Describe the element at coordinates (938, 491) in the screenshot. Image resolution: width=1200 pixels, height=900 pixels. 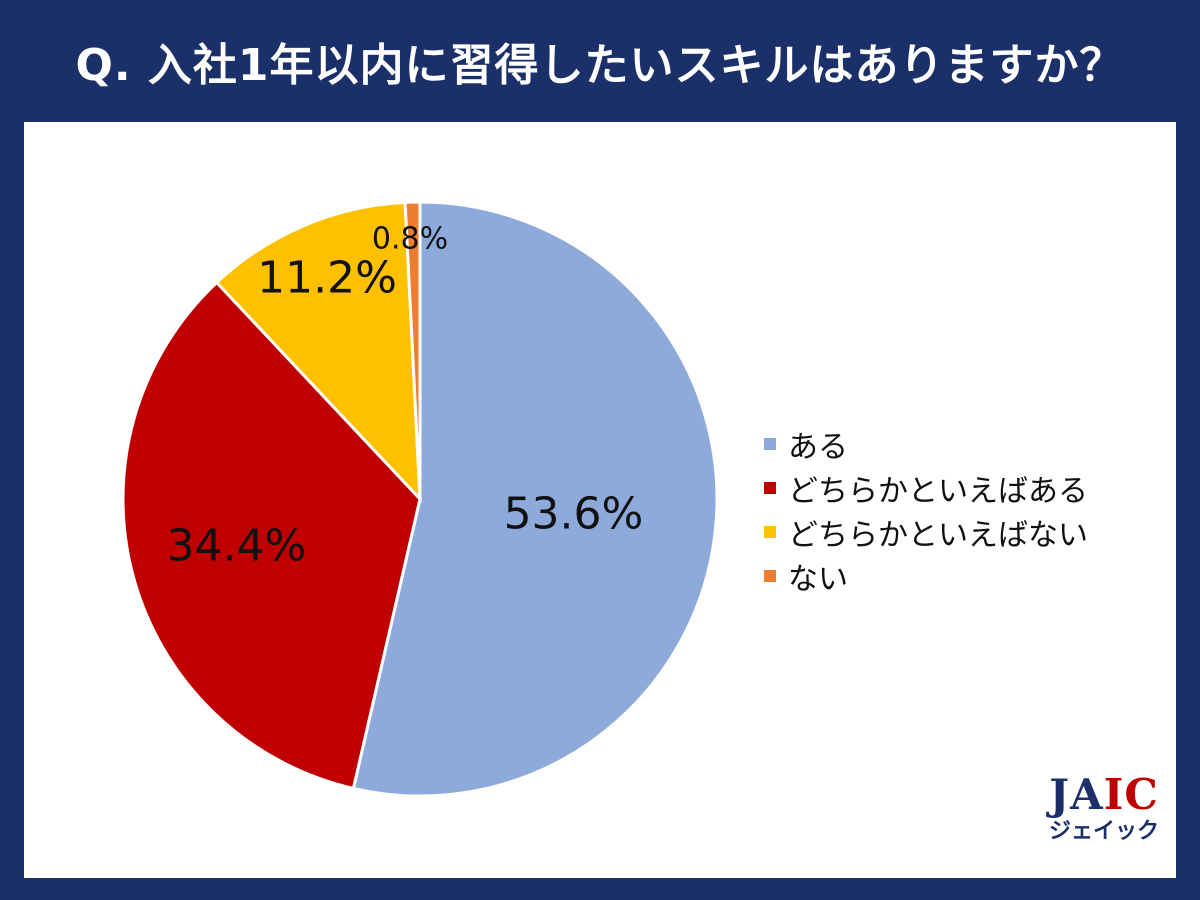
I see `legend-label-1: どちらかといえばある` at that location.